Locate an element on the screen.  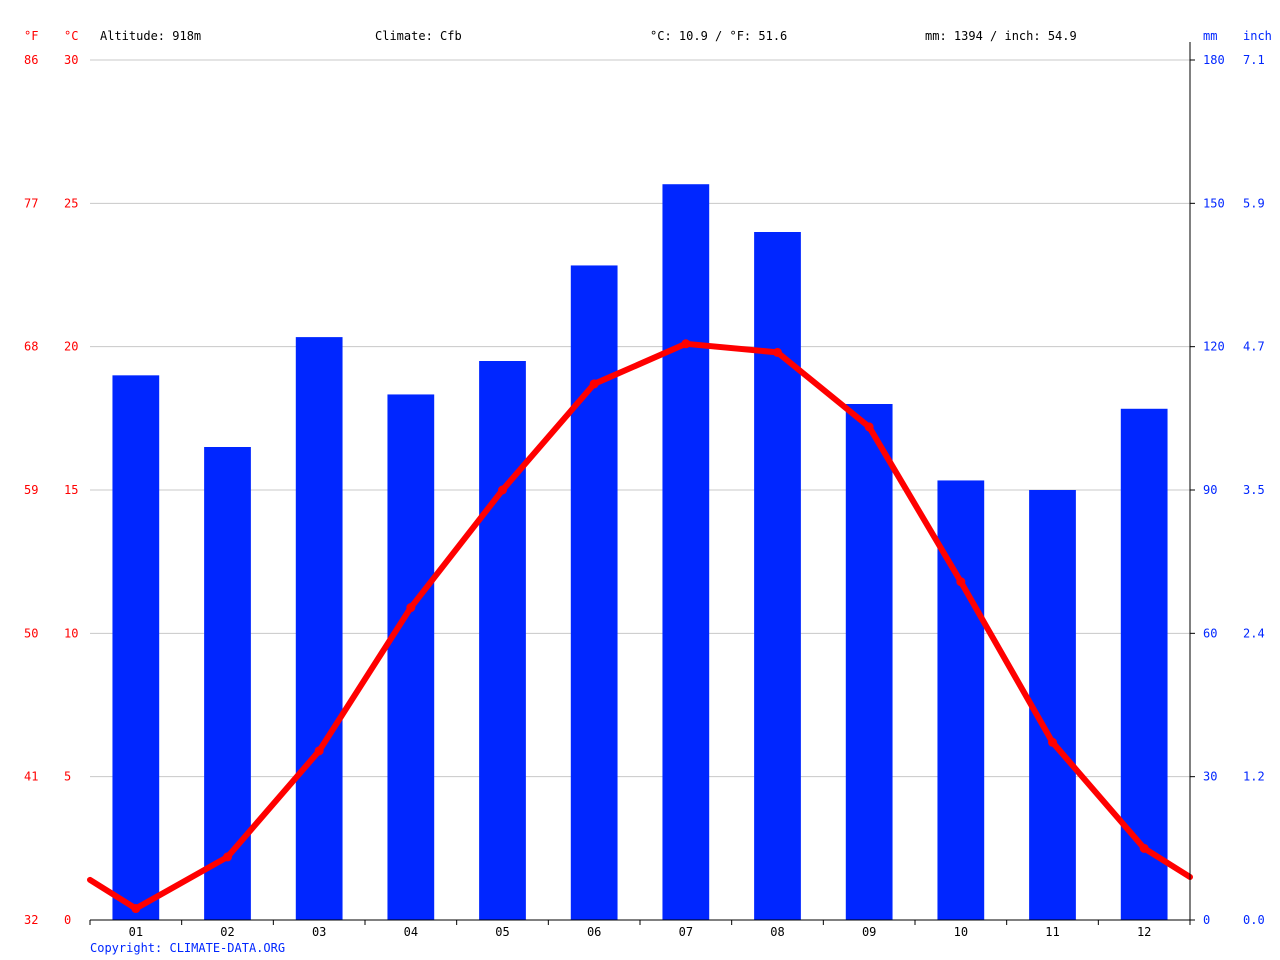
inch-tick-label: 2.4 is located at coordinates (1254, 633).